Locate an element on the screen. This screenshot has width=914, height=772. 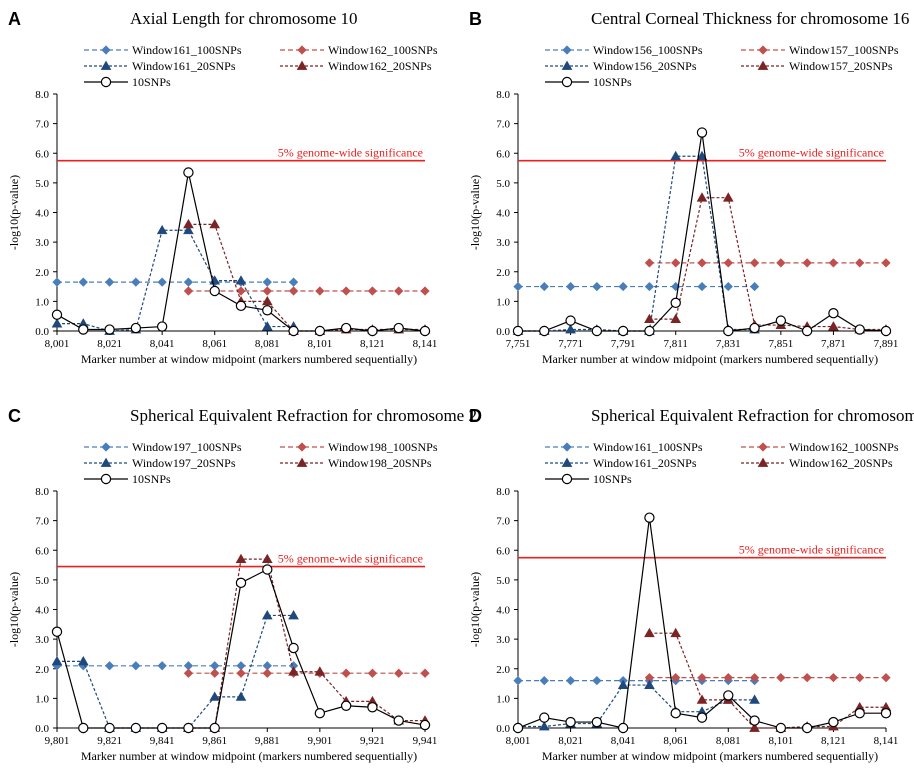
y-tick-label: 6.0 is located at coordinates (42, 154).